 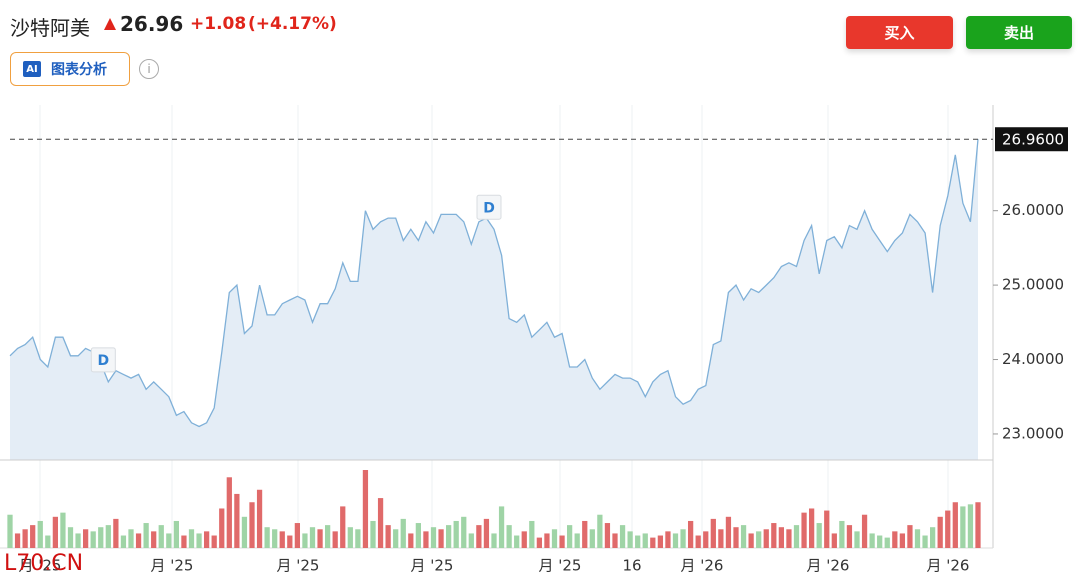 I want to click on last-price-label: 26.9600, so click(x=1033, y=140).